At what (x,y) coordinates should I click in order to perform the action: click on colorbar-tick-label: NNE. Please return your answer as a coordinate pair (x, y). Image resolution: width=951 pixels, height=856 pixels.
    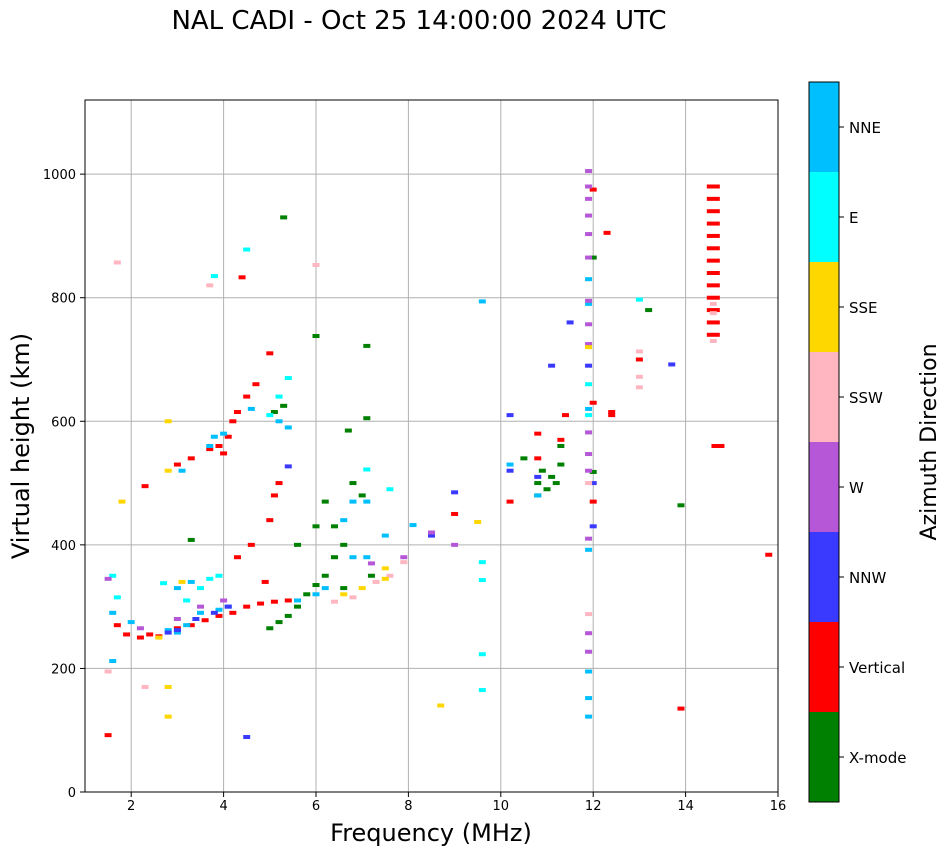
    Looking at the image, I should click on (865, 128).